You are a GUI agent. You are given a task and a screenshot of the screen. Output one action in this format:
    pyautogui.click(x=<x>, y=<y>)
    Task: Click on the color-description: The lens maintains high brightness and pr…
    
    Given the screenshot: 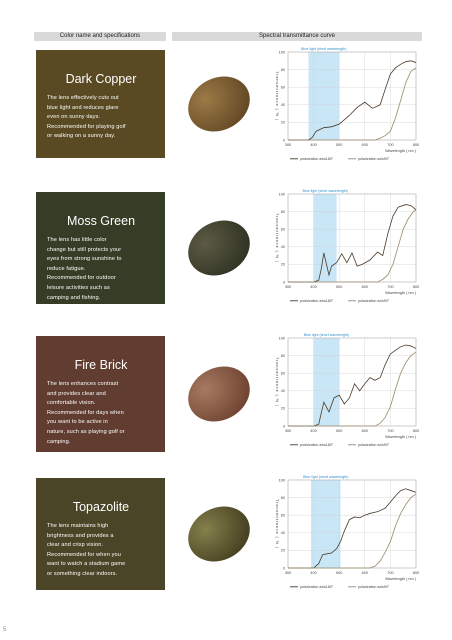 What is the action you would take?
    pyautogui.click(x=101, y=551)
    